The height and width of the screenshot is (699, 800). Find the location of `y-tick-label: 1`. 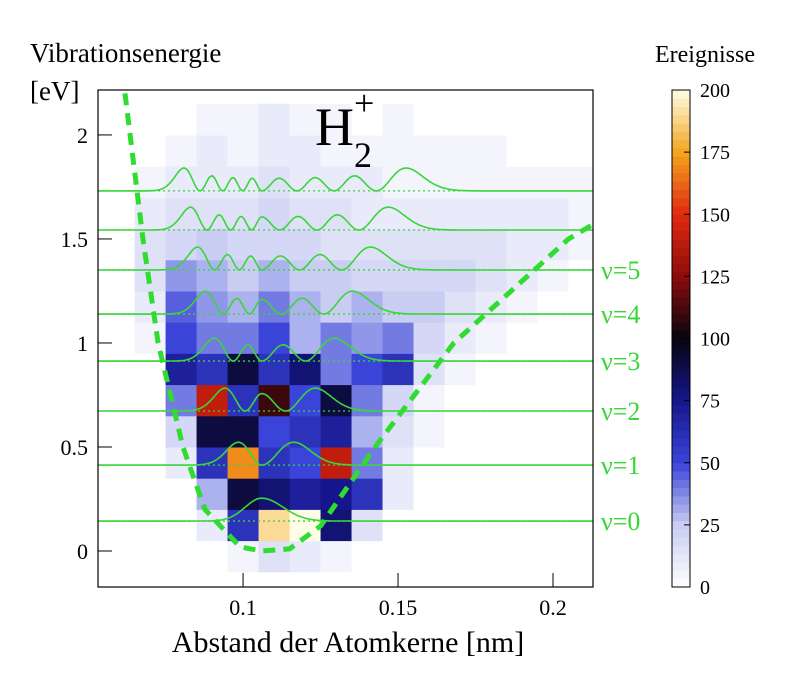

y-tick-label: 1 is located at coordinates (82, 343).